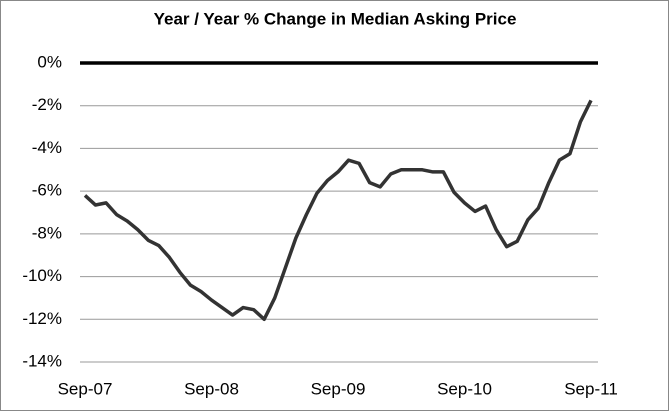 This screenshot has width=669, height=411. I want to click on y-tick-label: -2%, so click(47, 104).